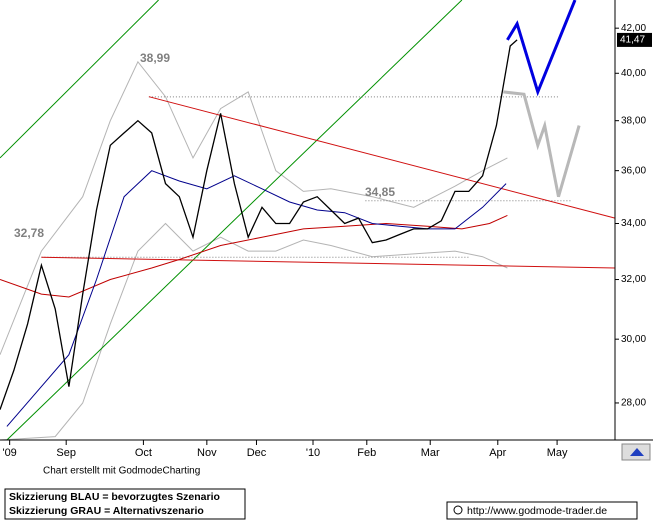  What do you see at coordinates (121, 471) in the screenshot?
I see `credit: Chart erstellt mit GodmodeCharting` at bounding box center [121, 471].